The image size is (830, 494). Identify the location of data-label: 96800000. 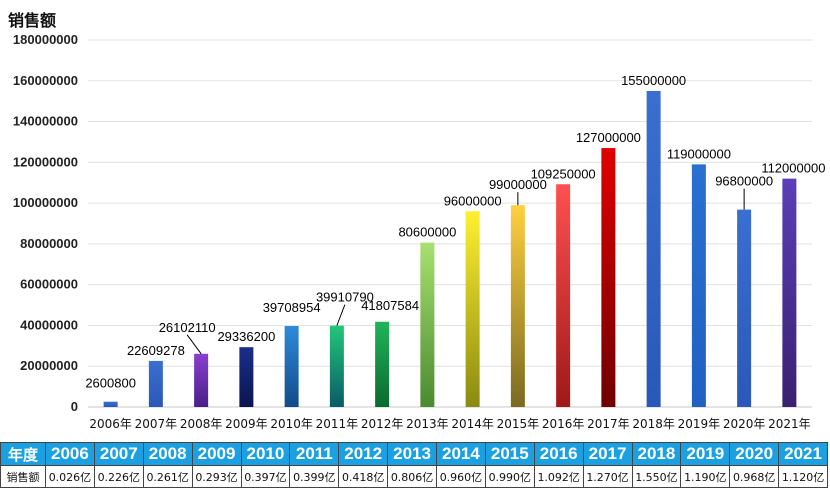
(744, 181).